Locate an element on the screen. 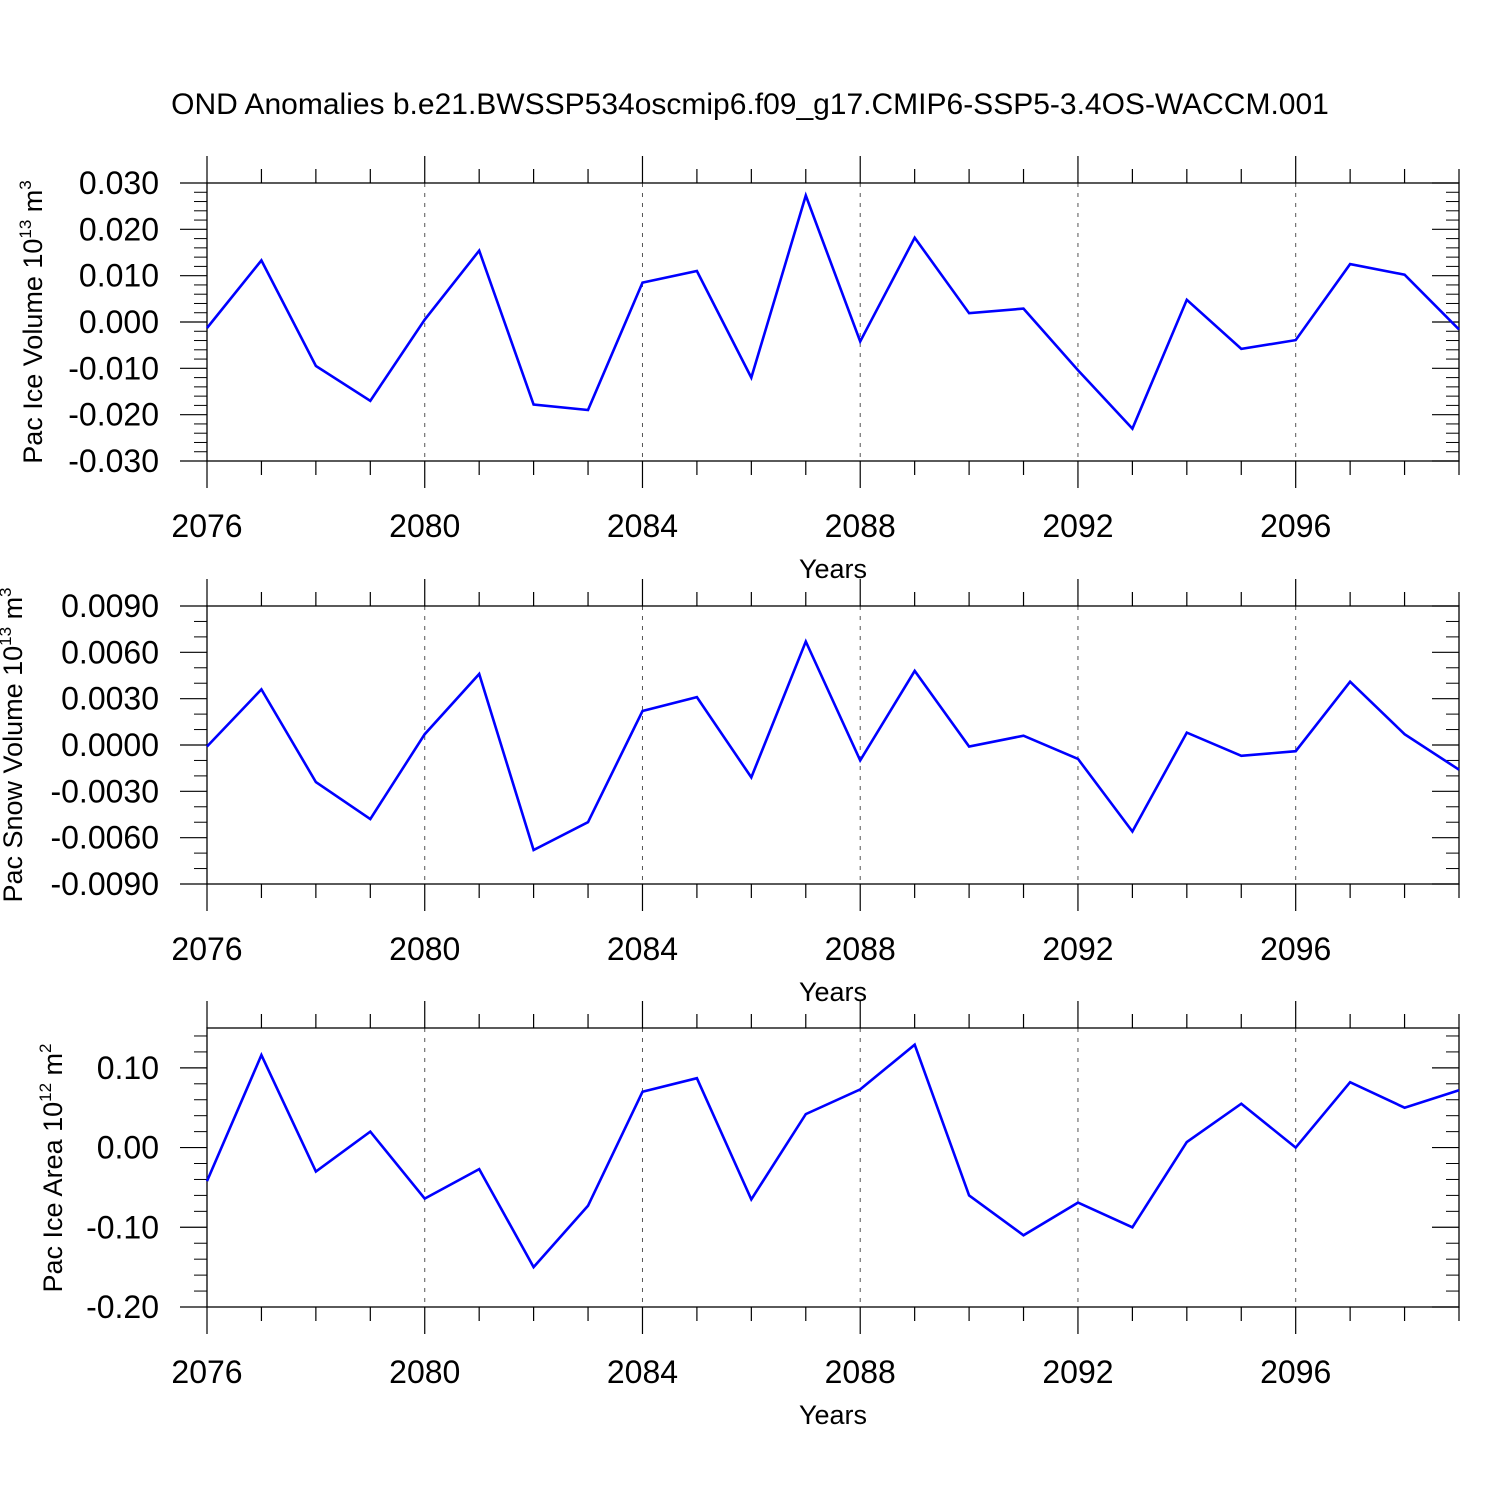  y-tick-label: 0.00 is located at coordinates (128, 1148).